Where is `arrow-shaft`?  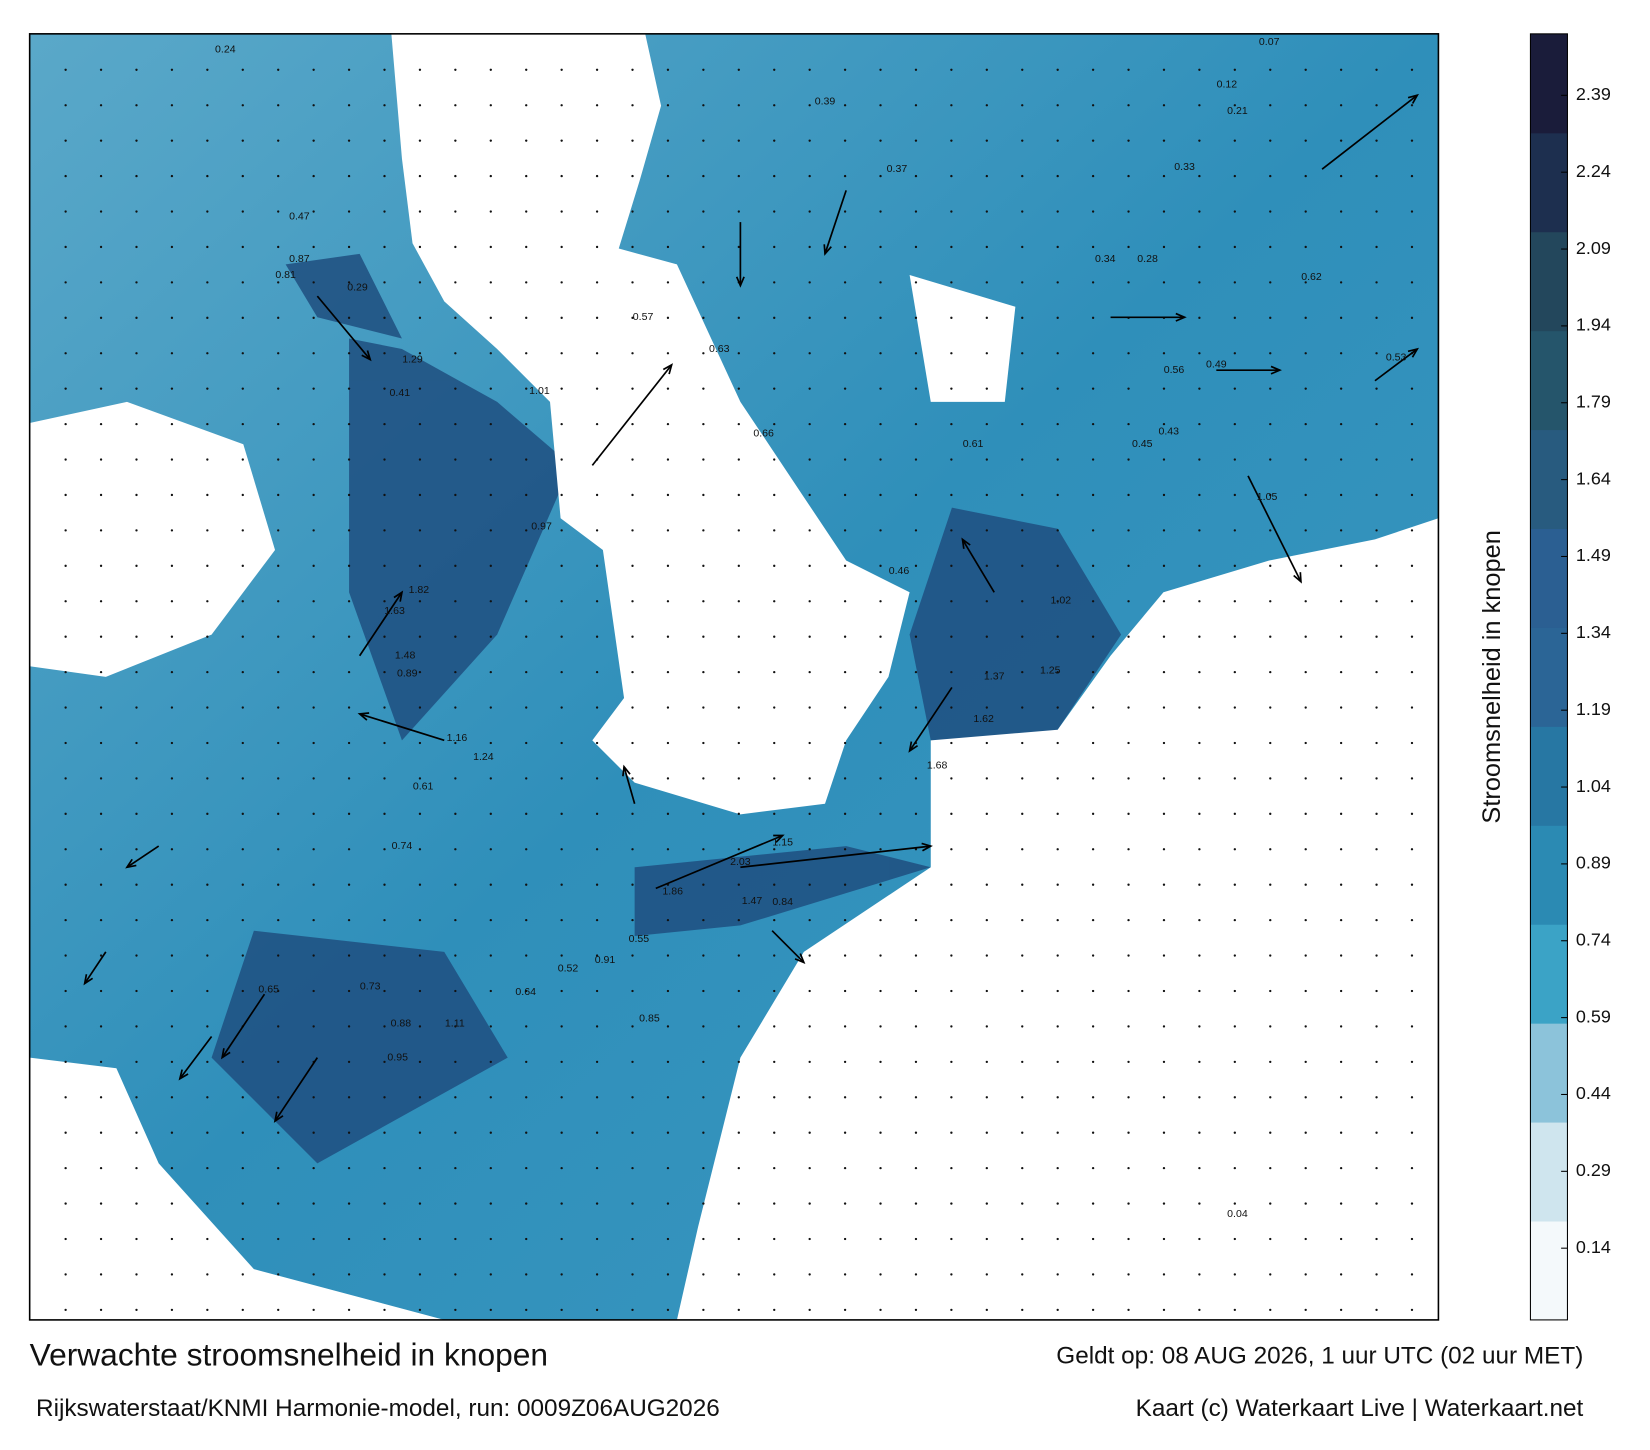 arrow-shaft is located at coordinates (380, 624).